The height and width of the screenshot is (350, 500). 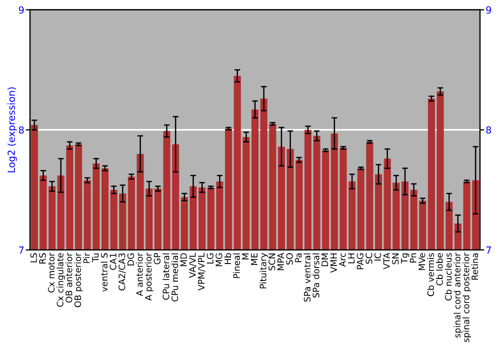 I want to click on x-tick-label: Pituitary, so click(x=264, y=270).